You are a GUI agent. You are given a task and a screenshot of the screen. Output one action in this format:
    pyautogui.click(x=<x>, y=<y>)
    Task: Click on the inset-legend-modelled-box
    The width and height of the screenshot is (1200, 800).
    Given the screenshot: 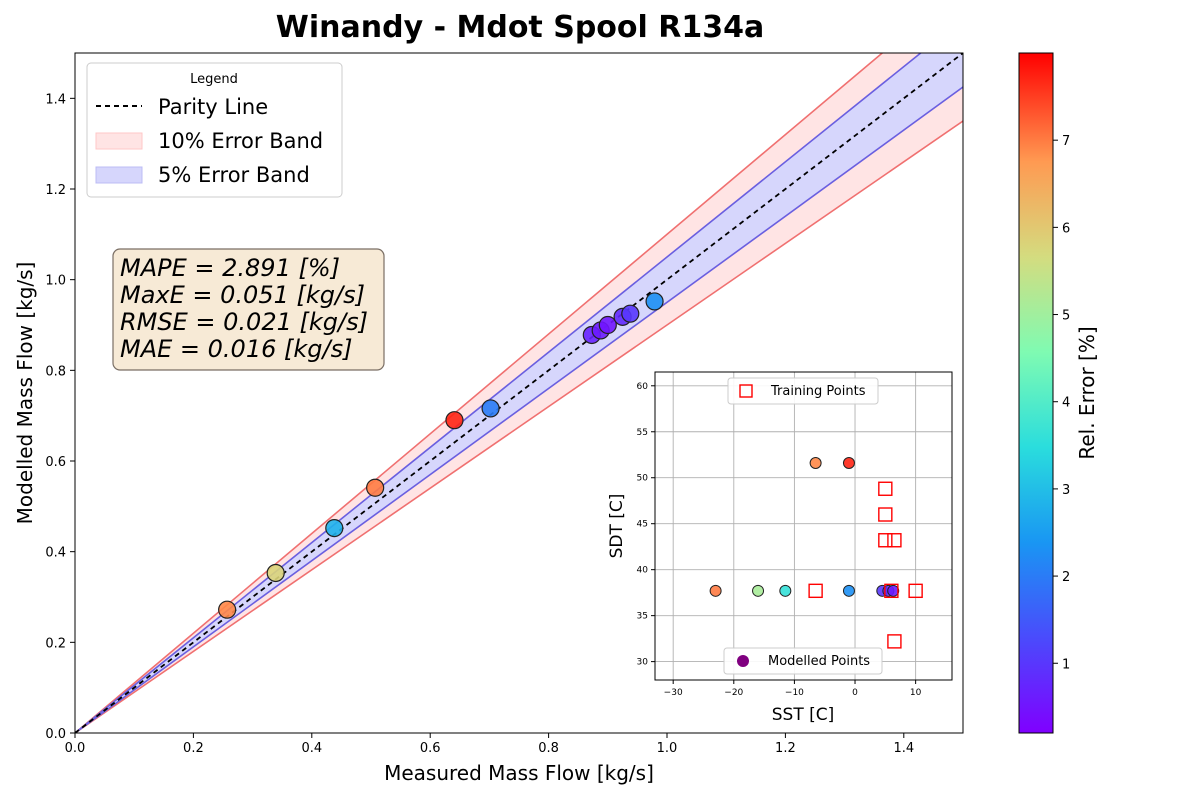 What is the action you would take?
    pyautogui.click(x=803, y=661)
    